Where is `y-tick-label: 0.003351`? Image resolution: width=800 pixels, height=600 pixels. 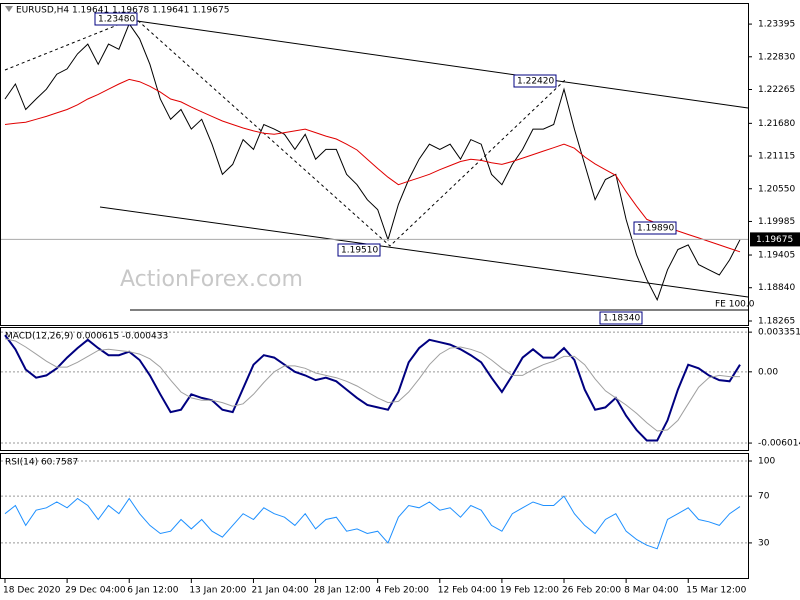 y-tick-label: 0.003351 is located at coordinates (779, 333).